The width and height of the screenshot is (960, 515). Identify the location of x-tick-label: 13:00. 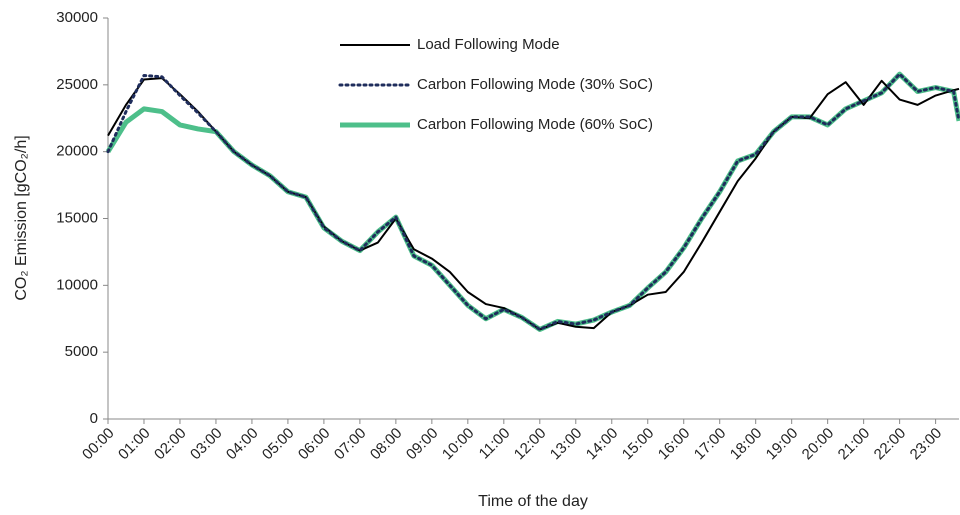
(566, 444).